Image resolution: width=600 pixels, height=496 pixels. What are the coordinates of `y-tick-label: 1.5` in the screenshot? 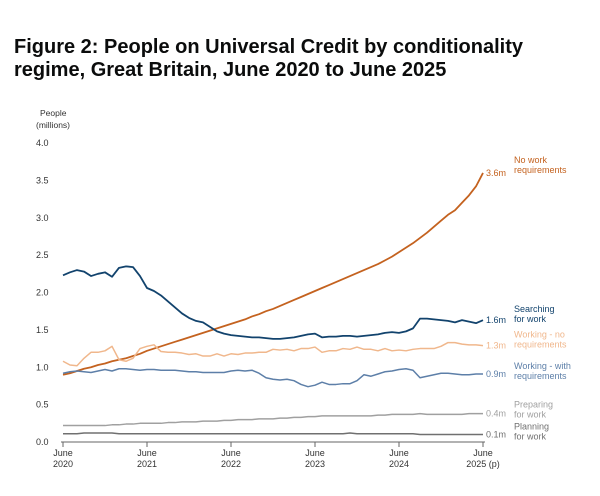 It's located at (42, 330).